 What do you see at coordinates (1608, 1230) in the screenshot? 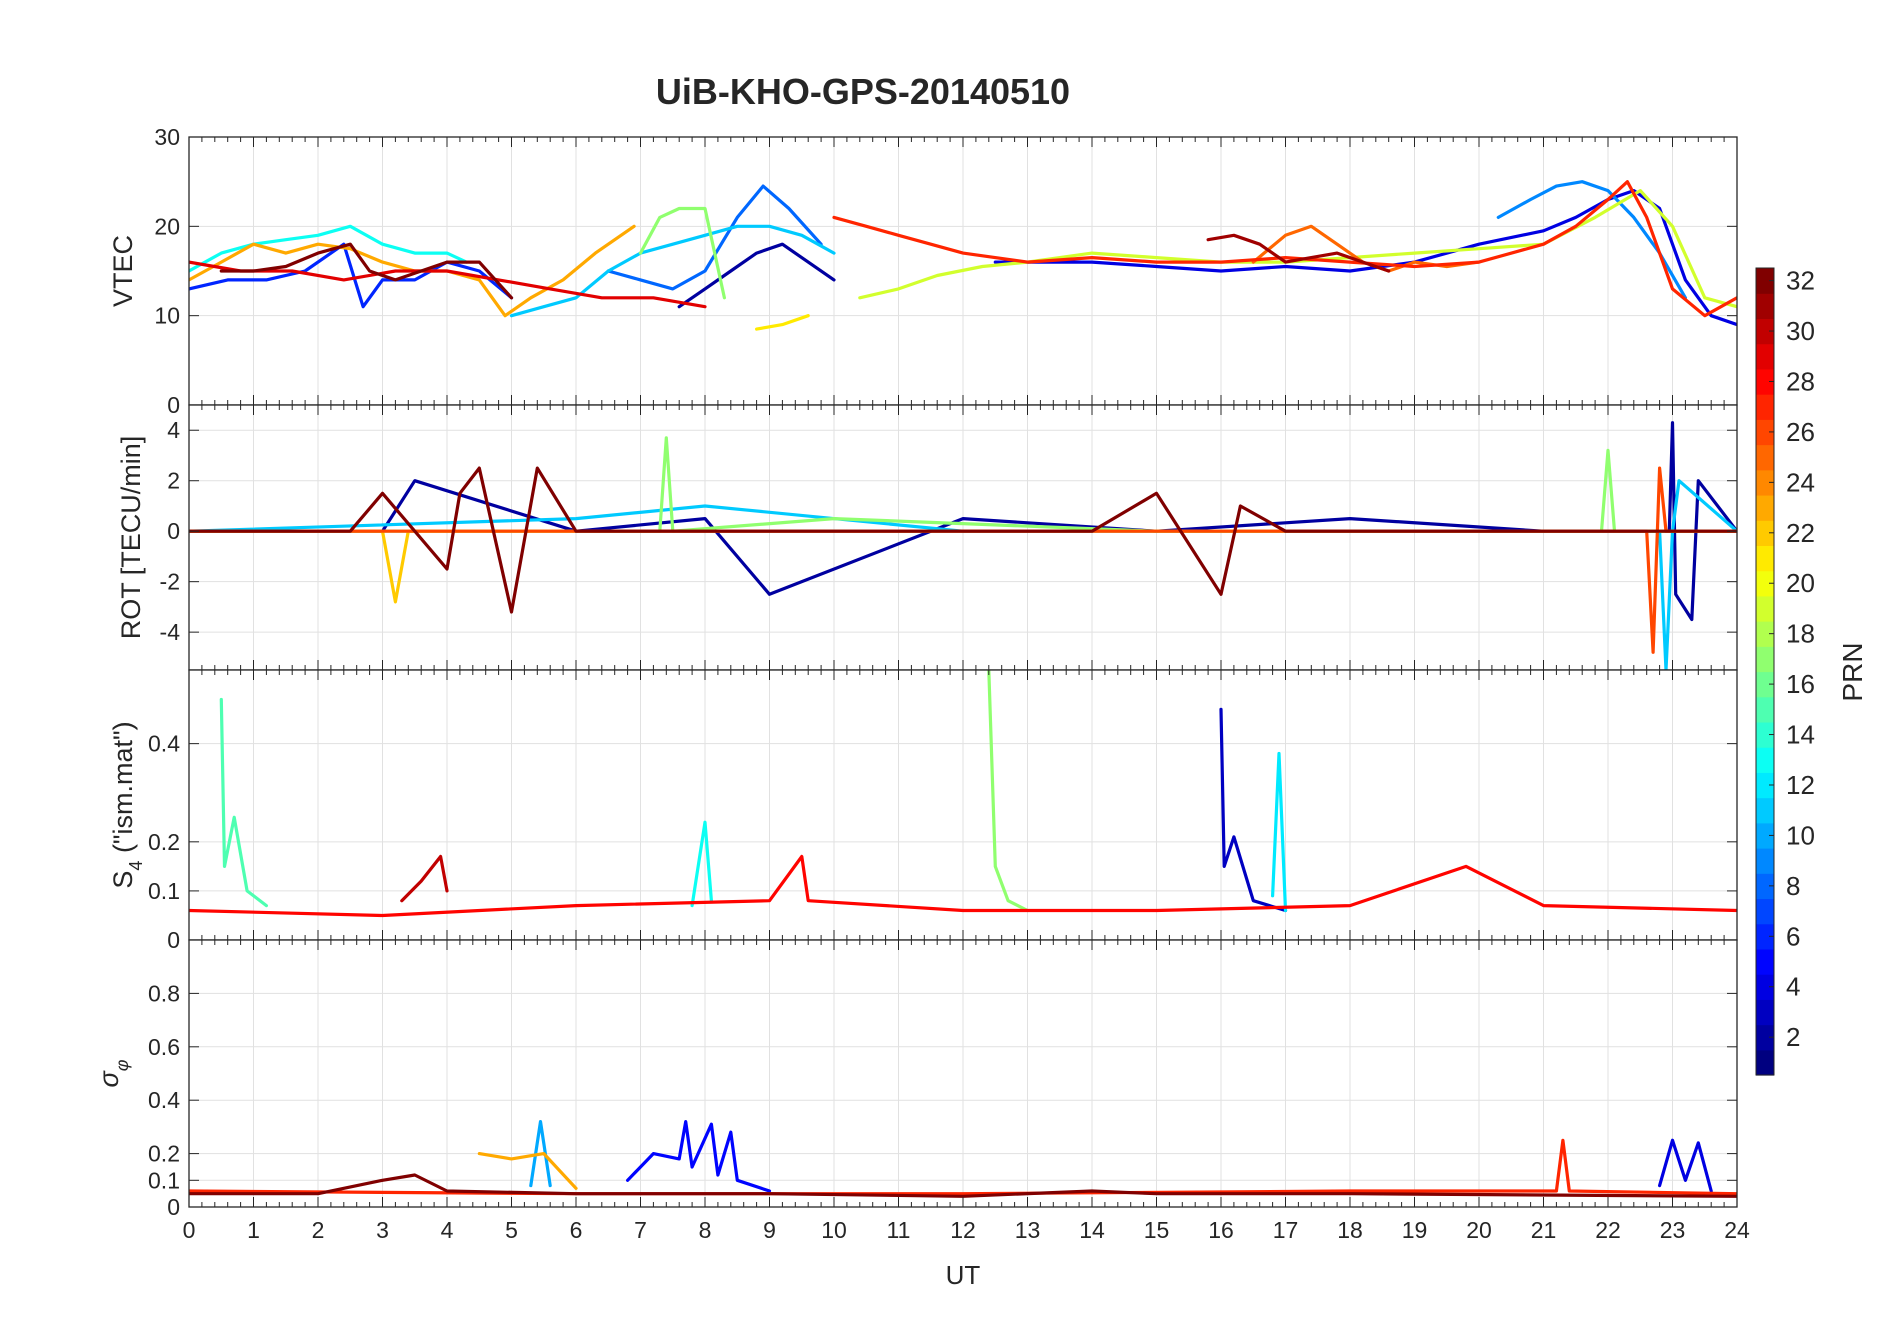
I see `x-tick-label: 22` at bounding box center [1608, 1230].